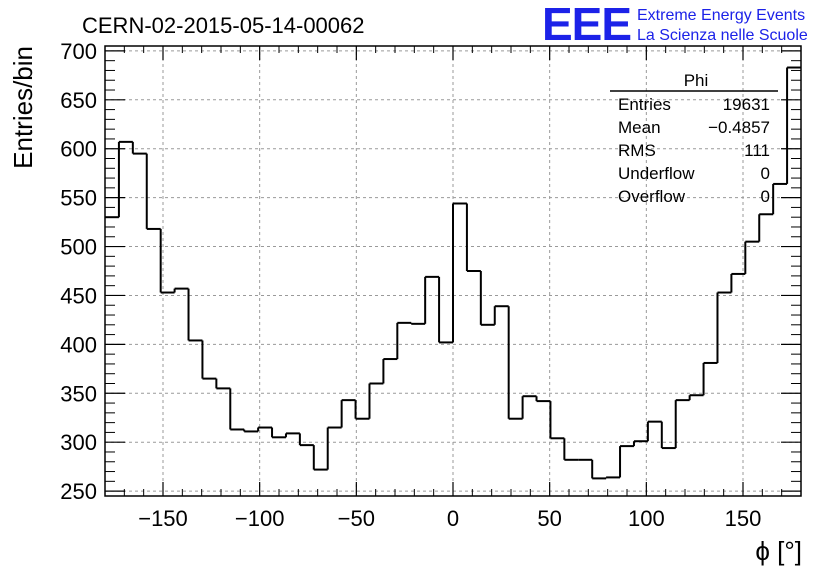  Describe the element at coordinates (78, 442) in the screenshot. I see `y-tick-label: 300` at that location.